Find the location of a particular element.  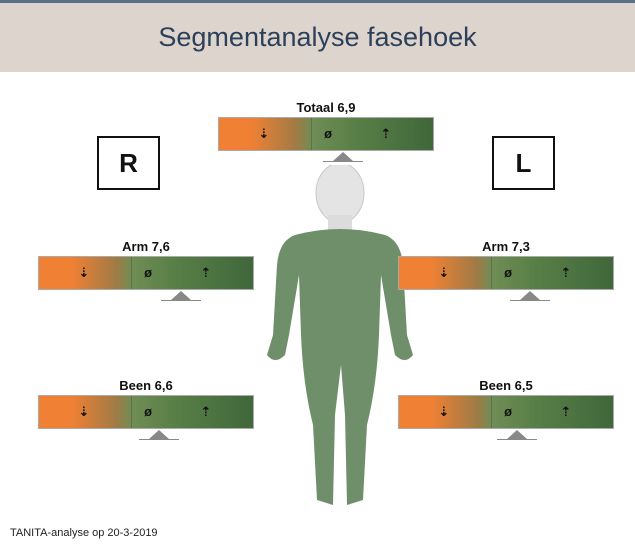

segment-gauge: Arm 7,6 ⇣ ø ⇡ is located at coordinates (146, 274).